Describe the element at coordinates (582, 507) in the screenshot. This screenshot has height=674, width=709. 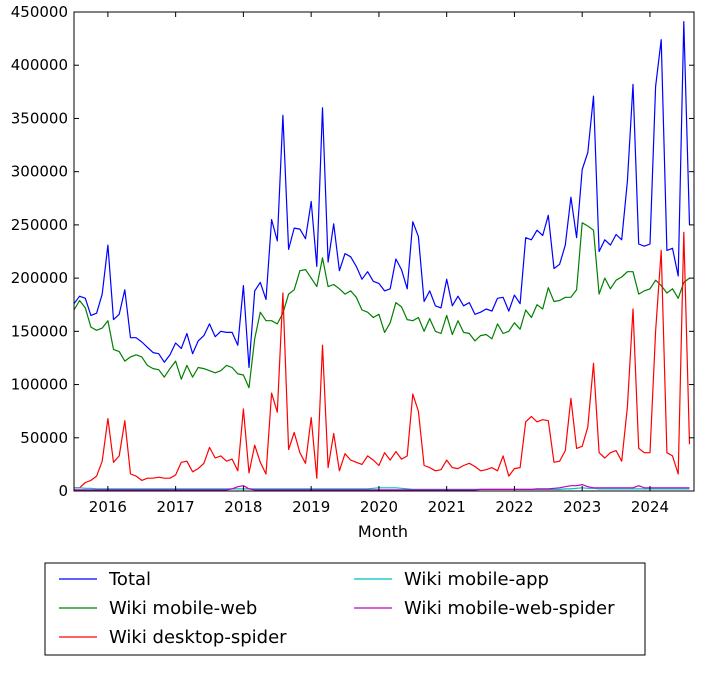
I see `x-tick-label: 2023` at that location.